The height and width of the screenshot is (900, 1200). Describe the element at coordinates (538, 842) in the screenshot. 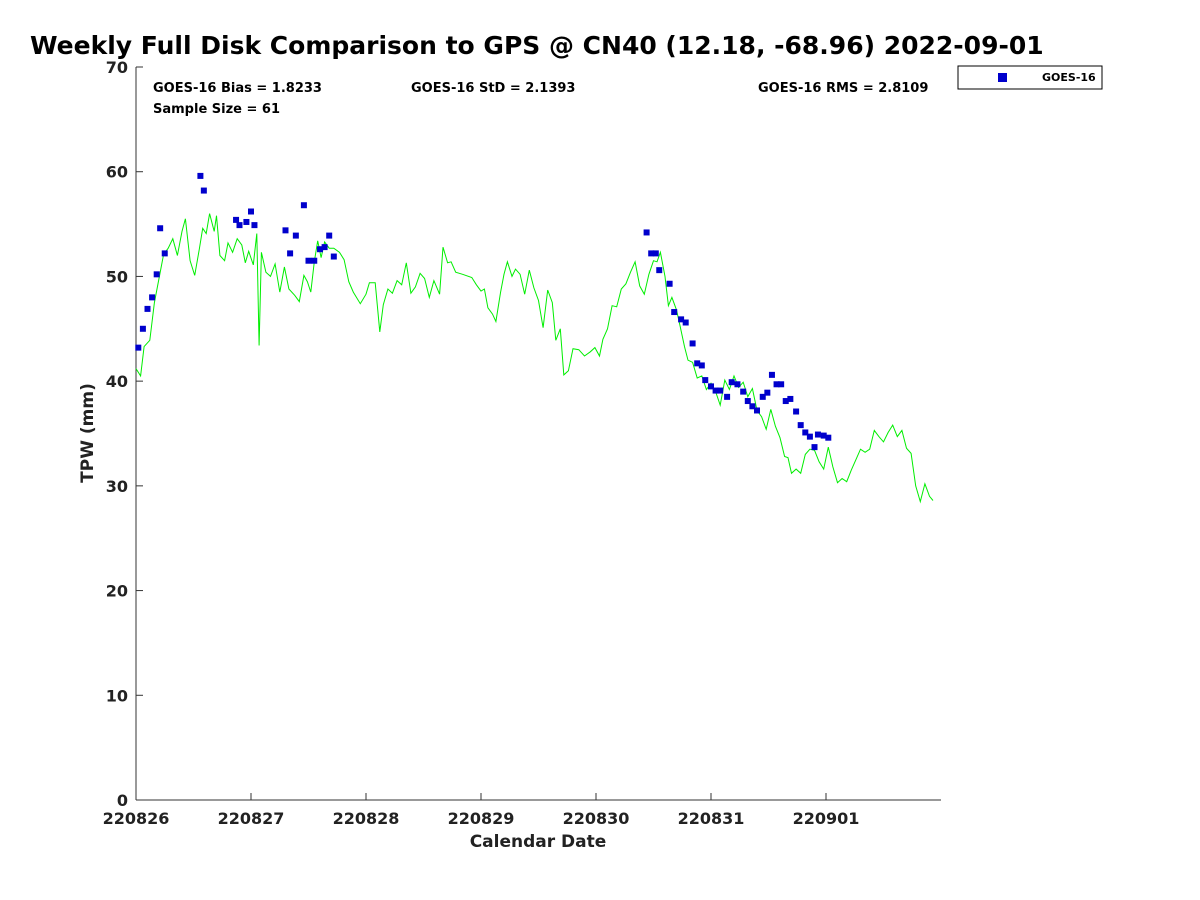

I see `x-axis-label: Calendar Date` at that location.